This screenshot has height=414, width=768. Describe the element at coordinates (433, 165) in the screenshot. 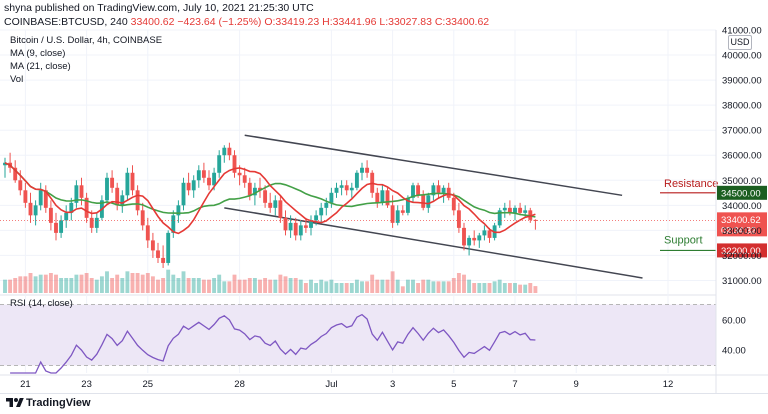

I see `channel-upper-line` at that location.